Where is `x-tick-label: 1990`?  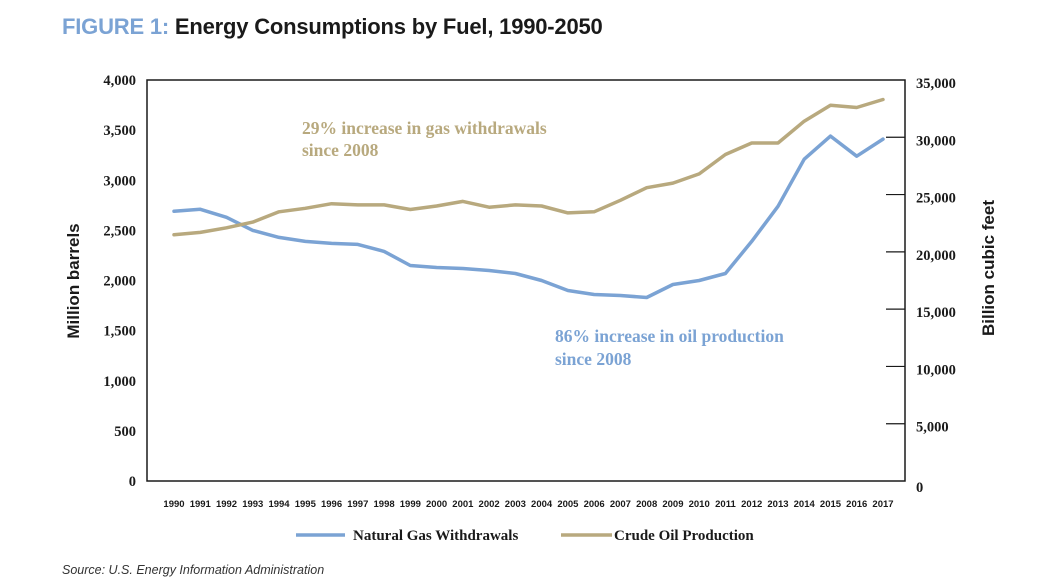
x-tick-label: 1990 is located at coordinates (173, 504).